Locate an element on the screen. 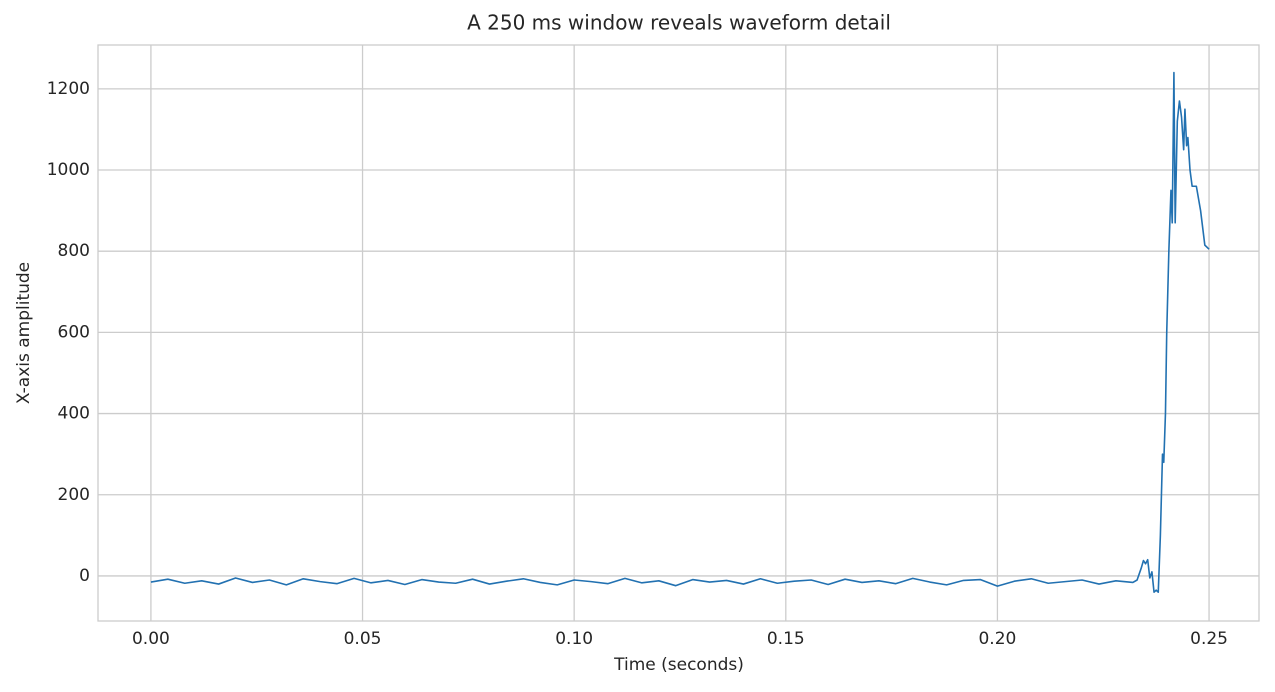 This screenshot has height=692, width=1275. y-tick-label: 1200 is located at coordinates (68, 89).